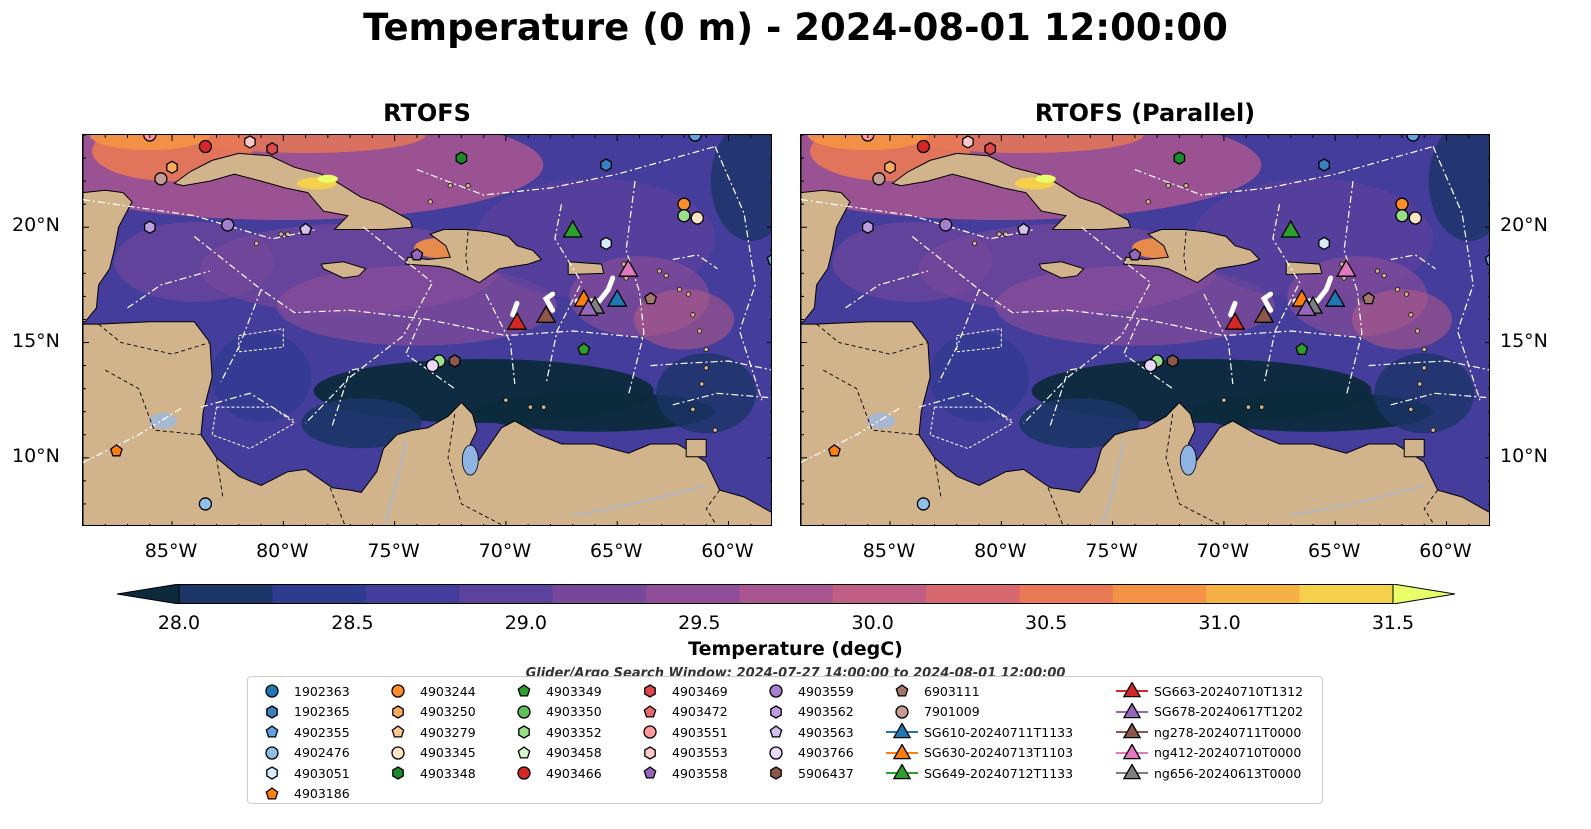  I want to click on legend-item: 4903458, so click(554, 753).